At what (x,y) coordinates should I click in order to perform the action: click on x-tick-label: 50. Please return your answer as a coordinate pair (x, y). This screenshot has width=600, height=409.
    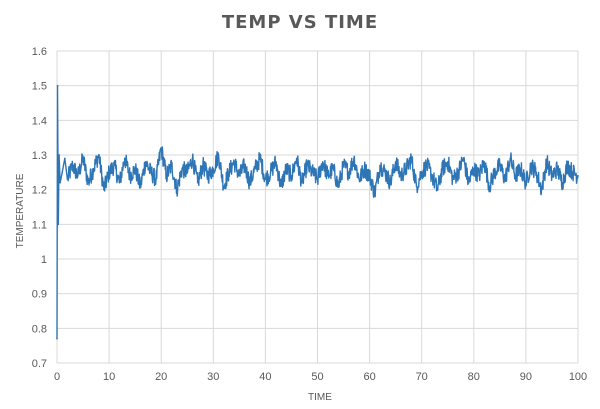
    Looking at the image, I should click on (317, 377).